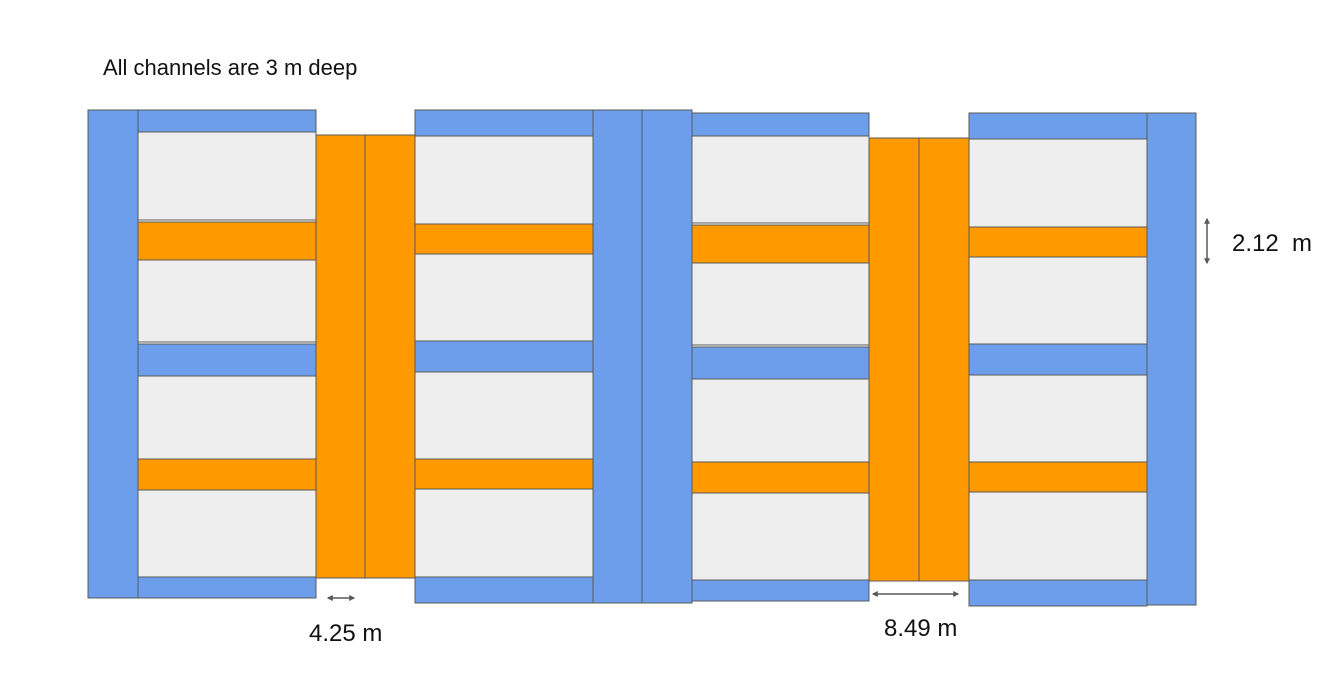 The width and height of the screenshot is (1332, 692). Describe the element at coordinates (920, 628) in the screenshot. I see `dimension-label-large: 8.49 m` at that location.